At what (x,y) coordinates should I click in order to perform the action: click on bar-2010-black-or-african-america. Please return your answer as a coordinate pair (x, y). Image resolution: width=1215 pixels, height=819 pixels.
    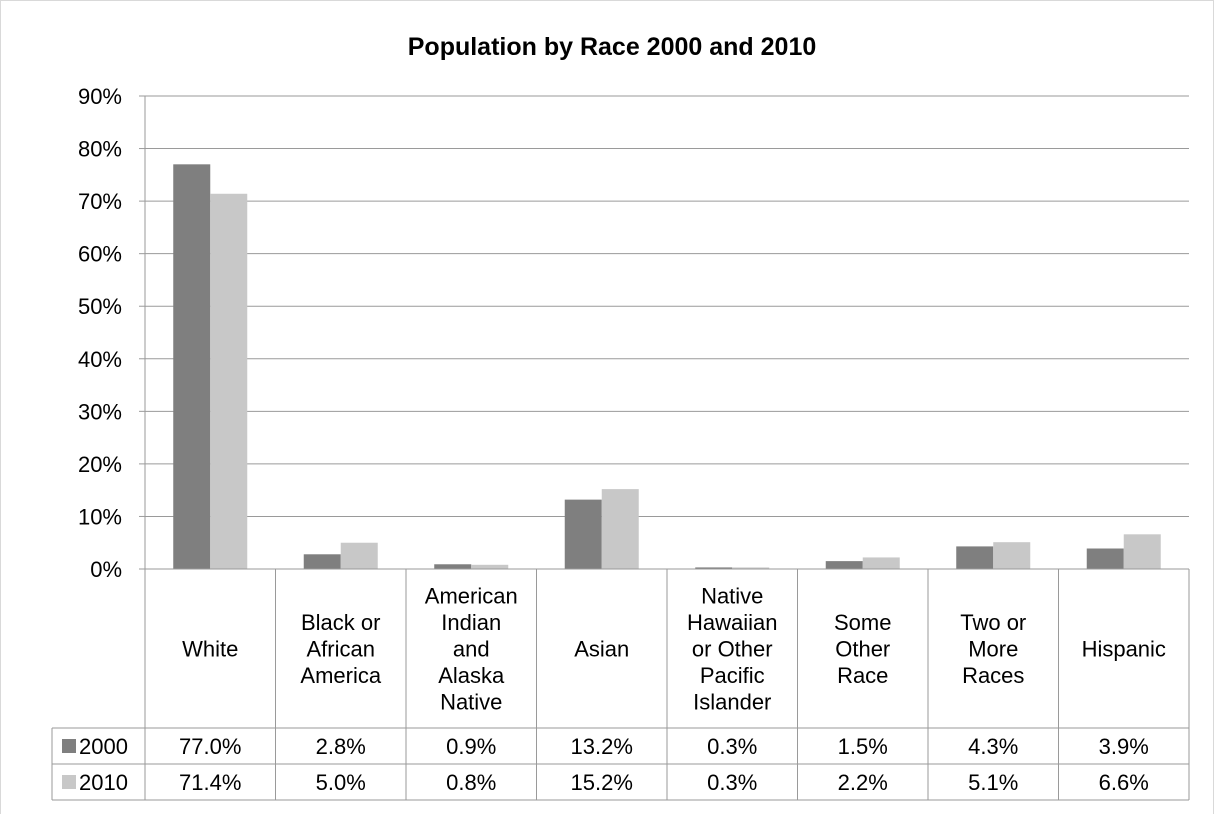
    Looking at the image, I should click on (359, 555).